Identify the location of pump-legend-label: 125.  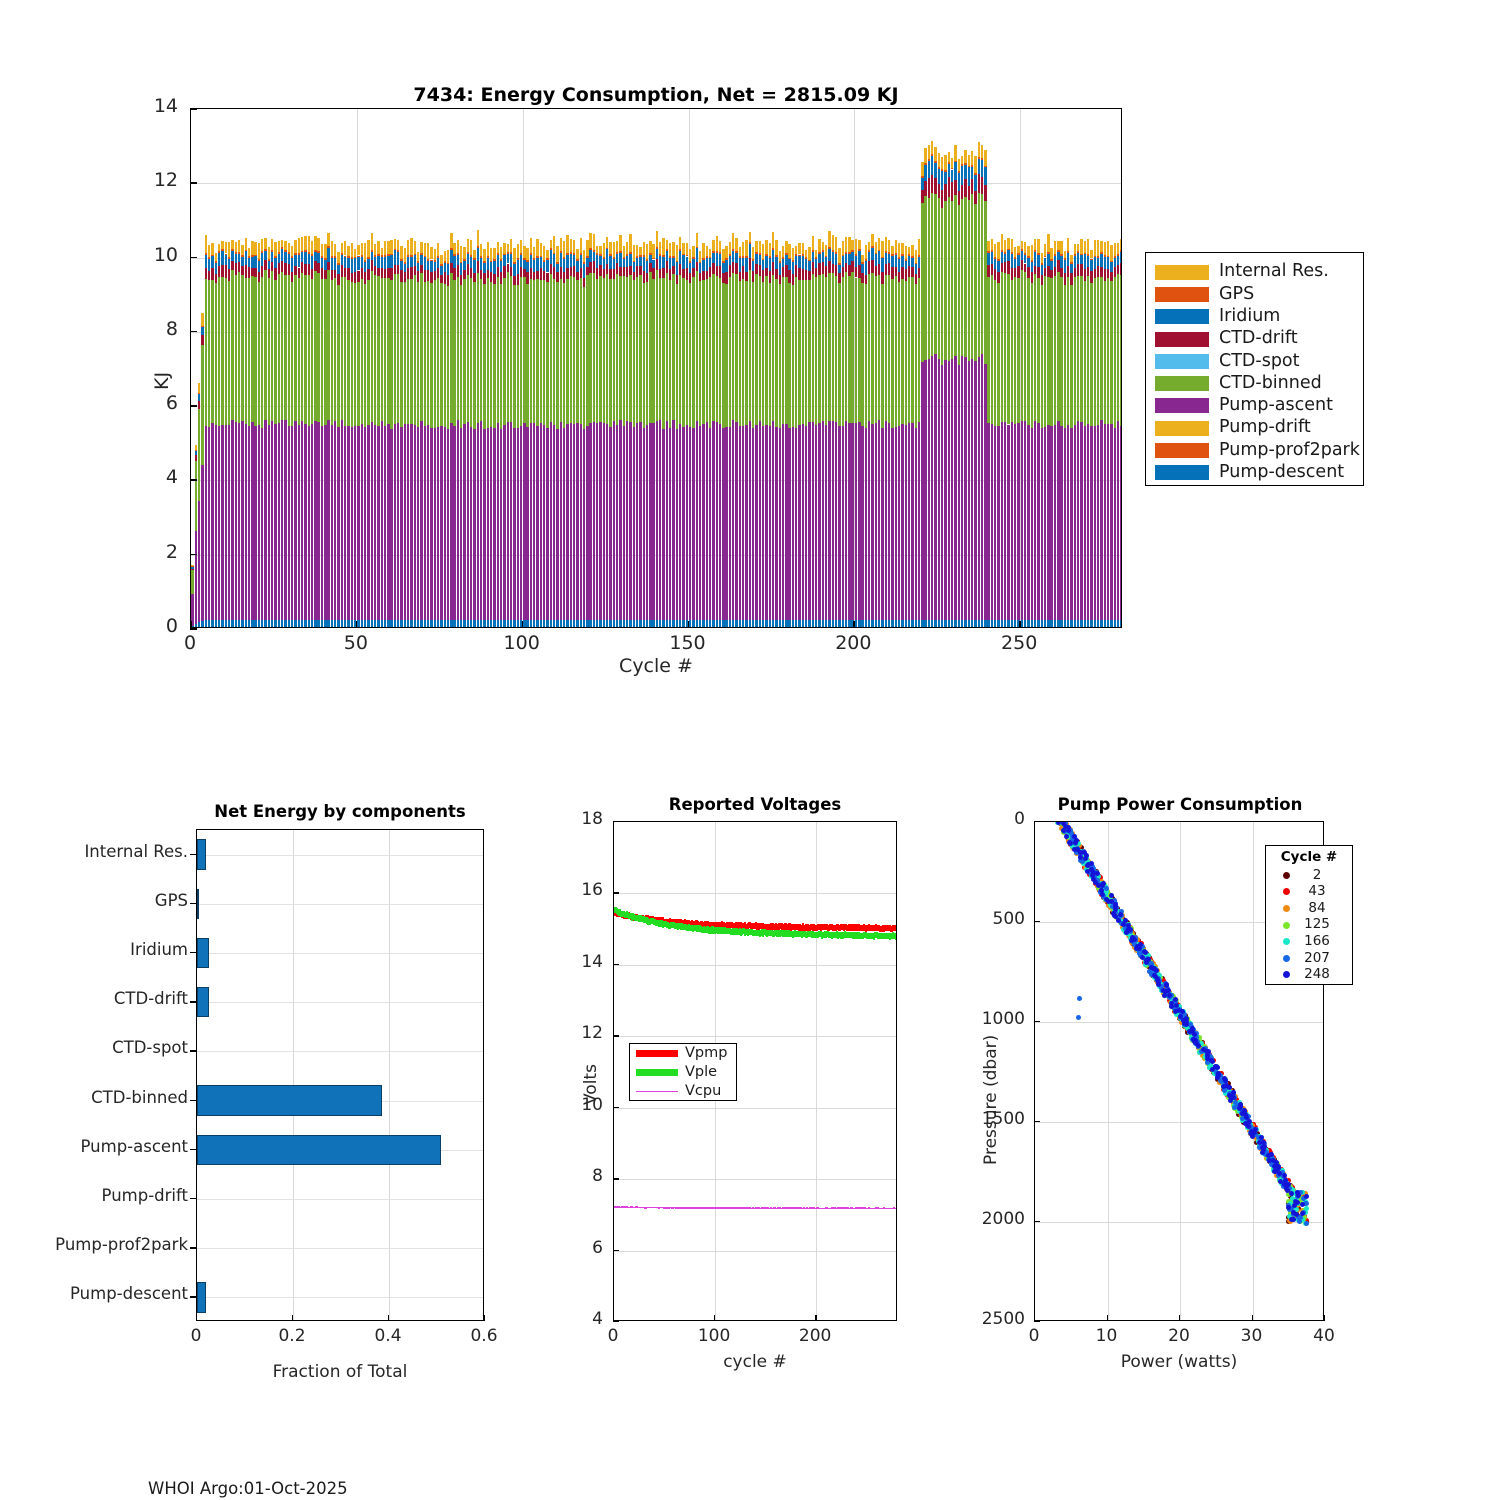
(1317, 924).